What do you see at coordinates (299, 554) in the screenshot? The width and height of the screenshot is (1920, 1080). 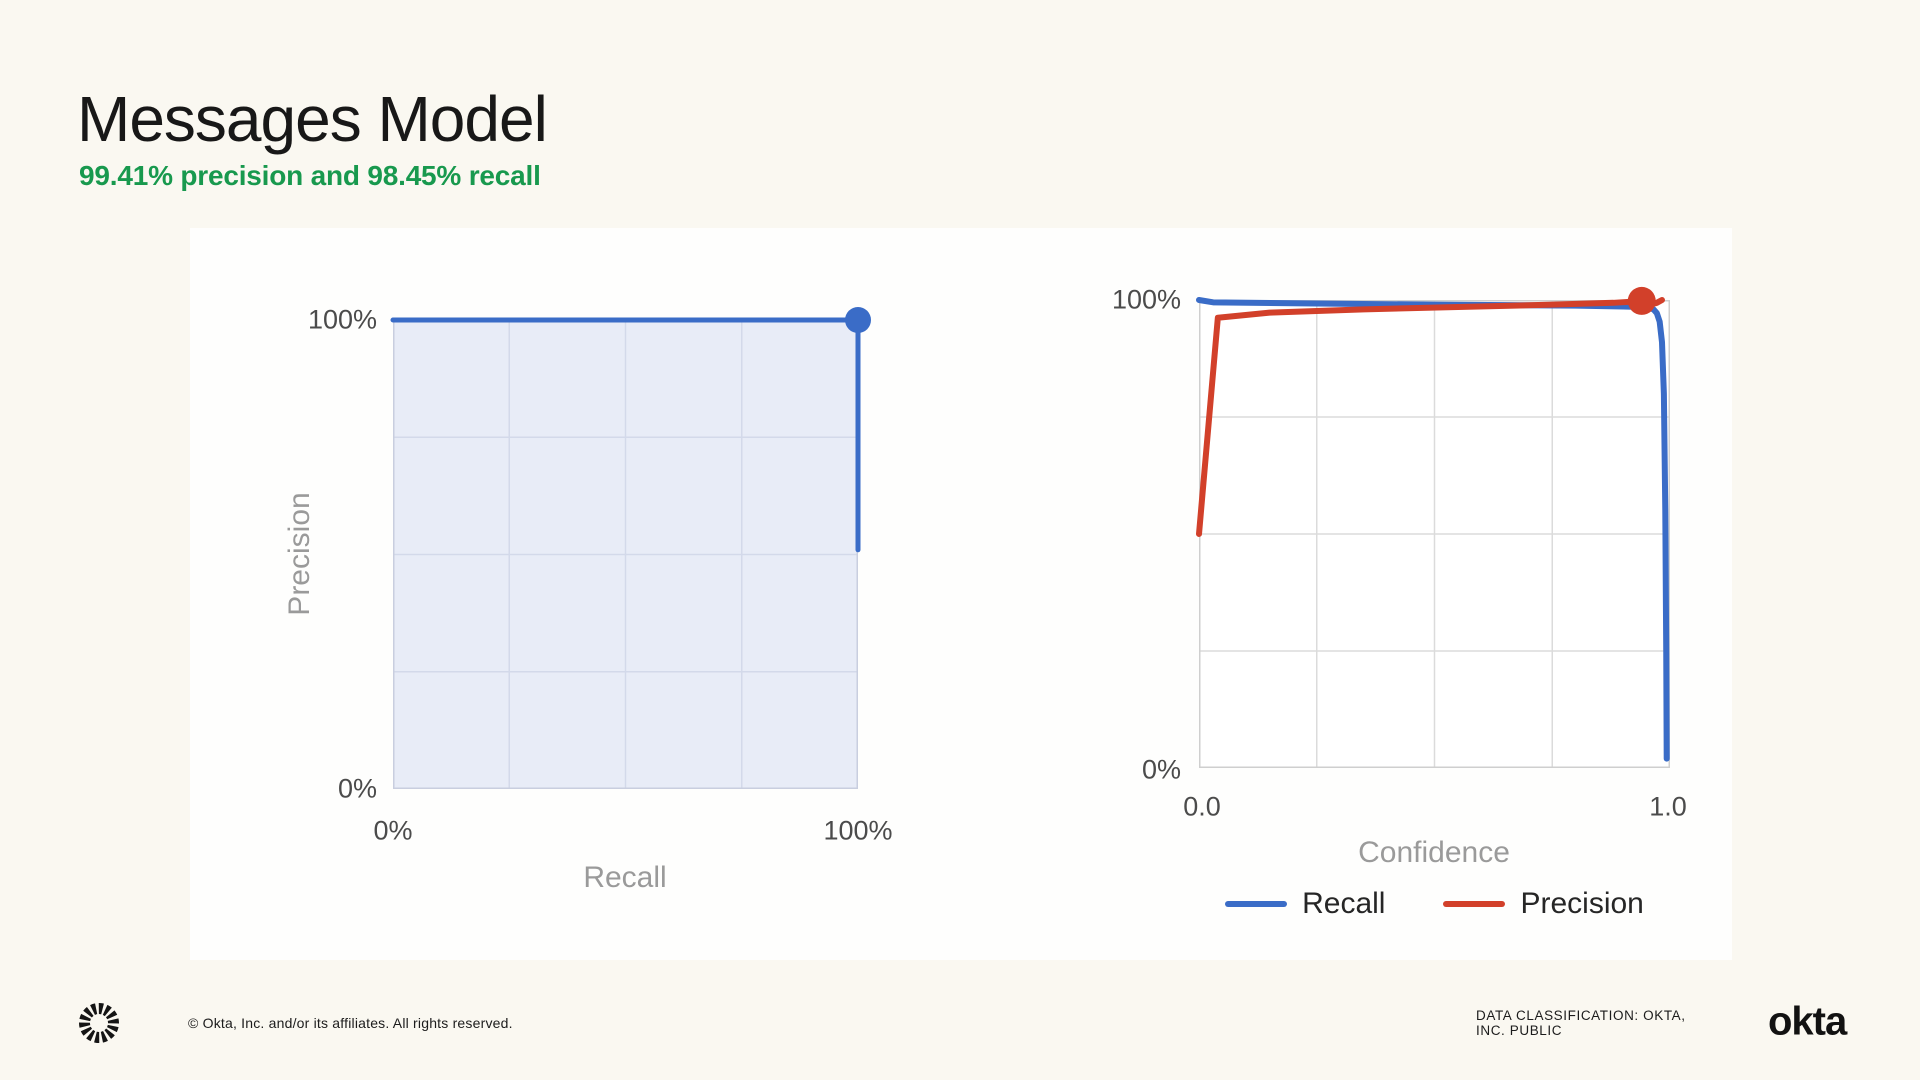 I see `pr-yaxis-title: Precision` at bounding box center [299, 554].